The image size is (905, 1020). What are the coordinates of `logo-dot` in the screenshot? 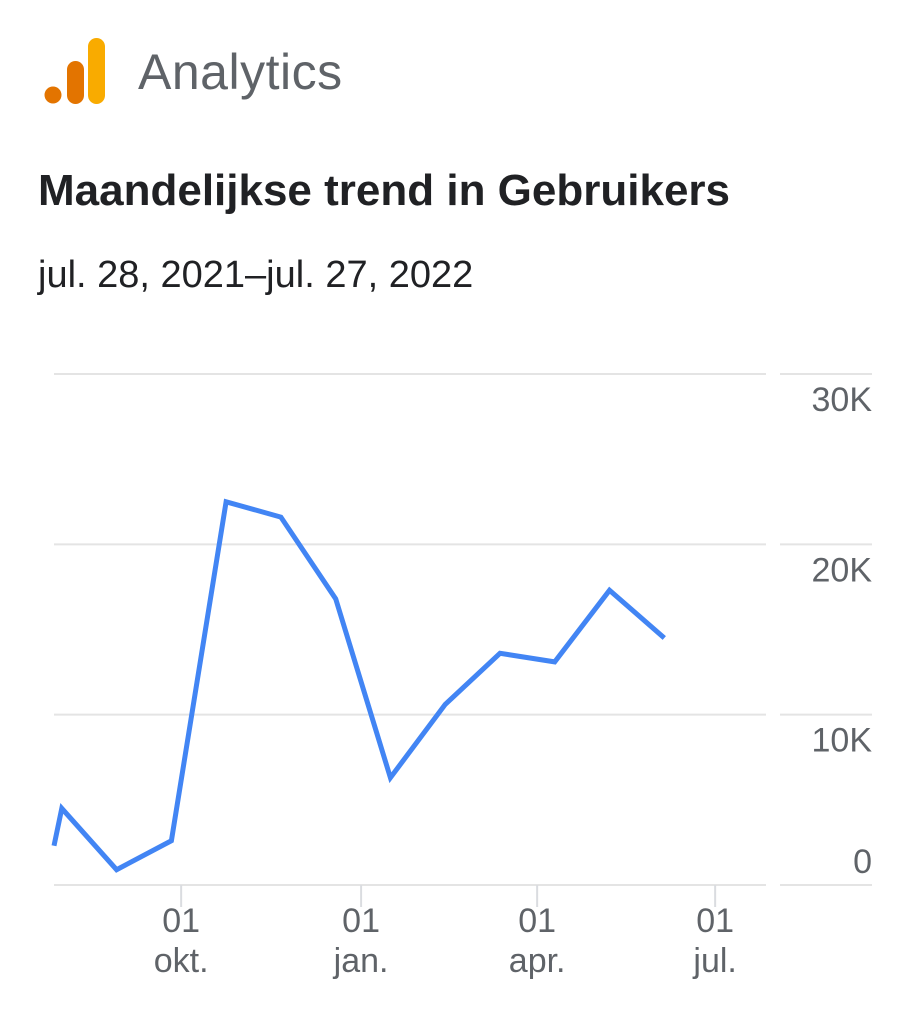 It's located at (53, 95).